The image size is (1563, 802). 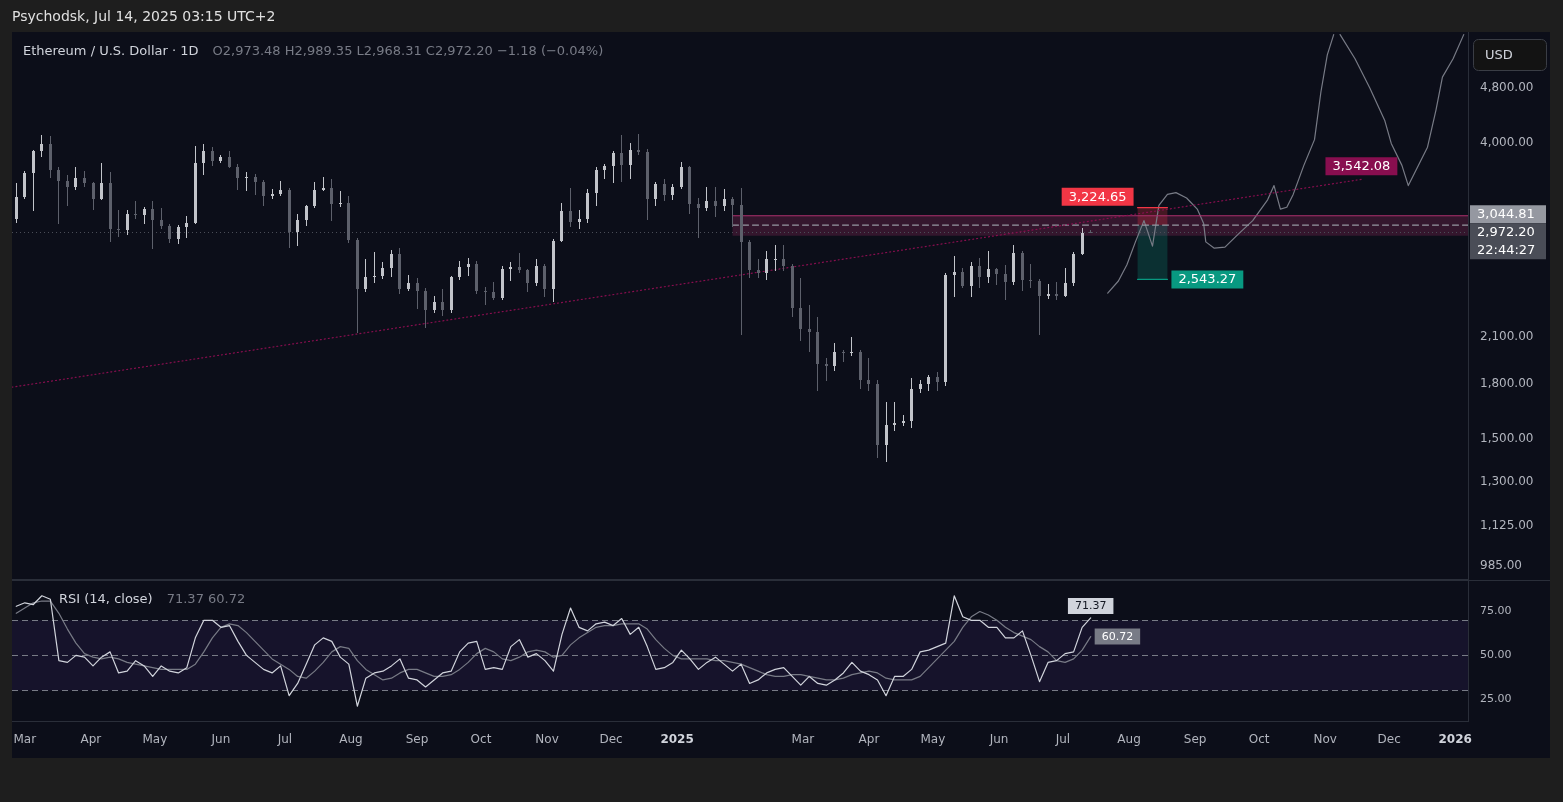 What do you see at coordinates (1496, 655) in the screenshot?
I see `y-tick-label: 50.00` at bounding box center [1496, 655].